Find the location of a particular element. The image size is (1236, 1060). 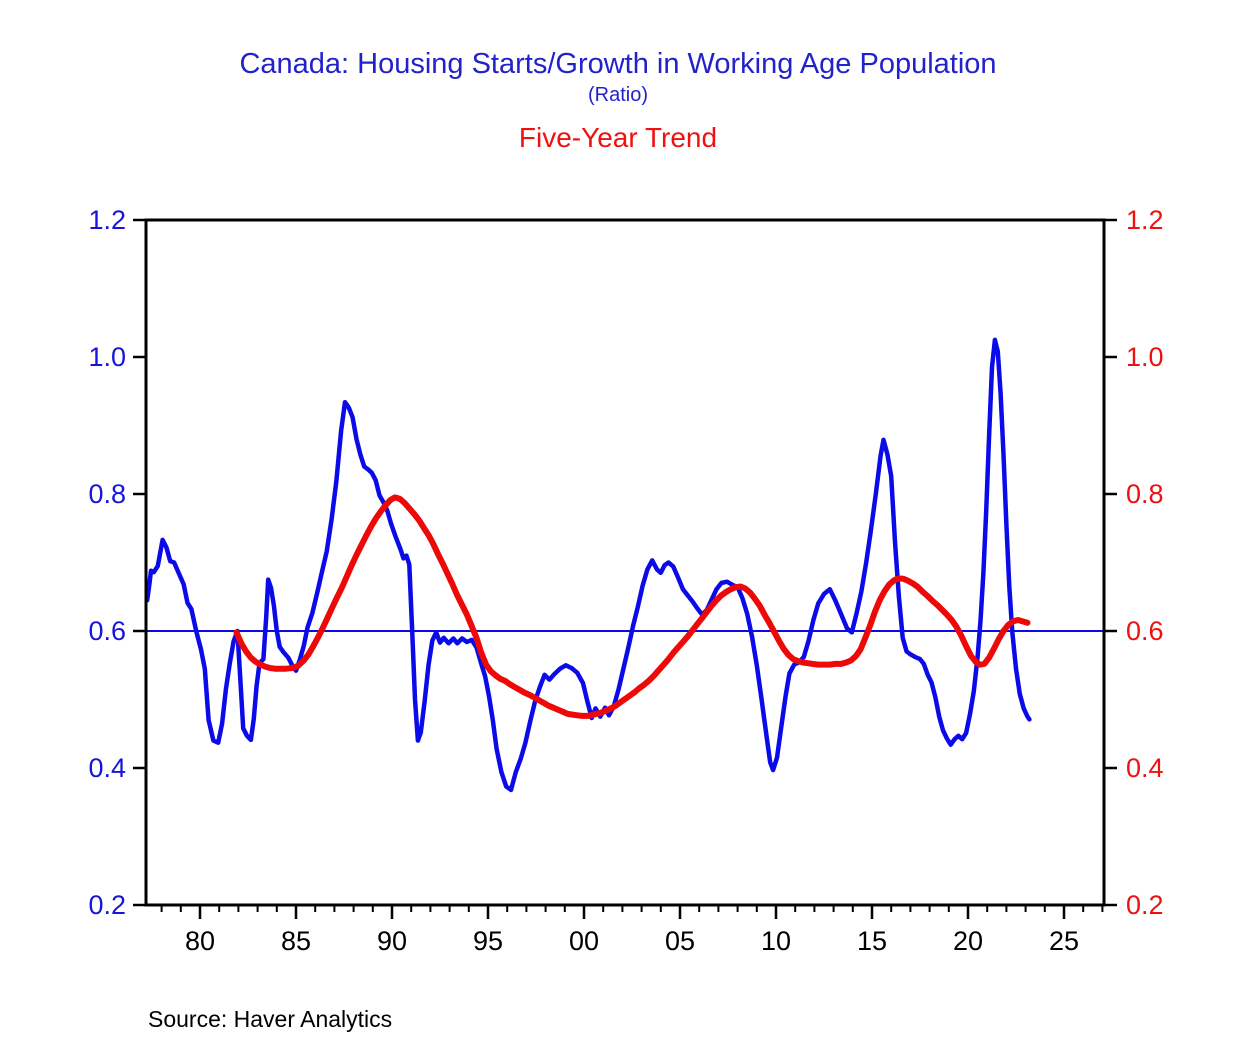

x-axis-label: 85 is located at coordinates (296, 941).